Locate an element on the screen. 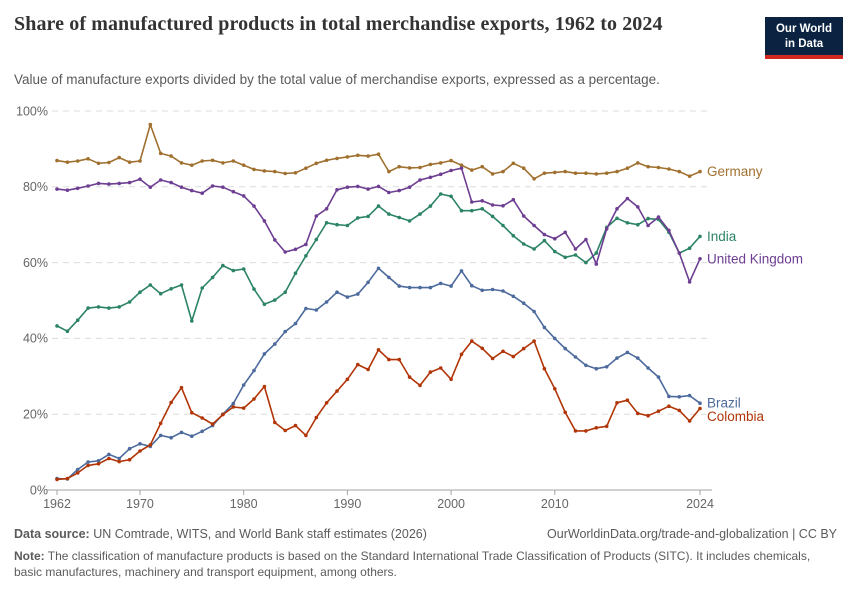  data-point-colombia-2002 is located at coordinates (472, 341).